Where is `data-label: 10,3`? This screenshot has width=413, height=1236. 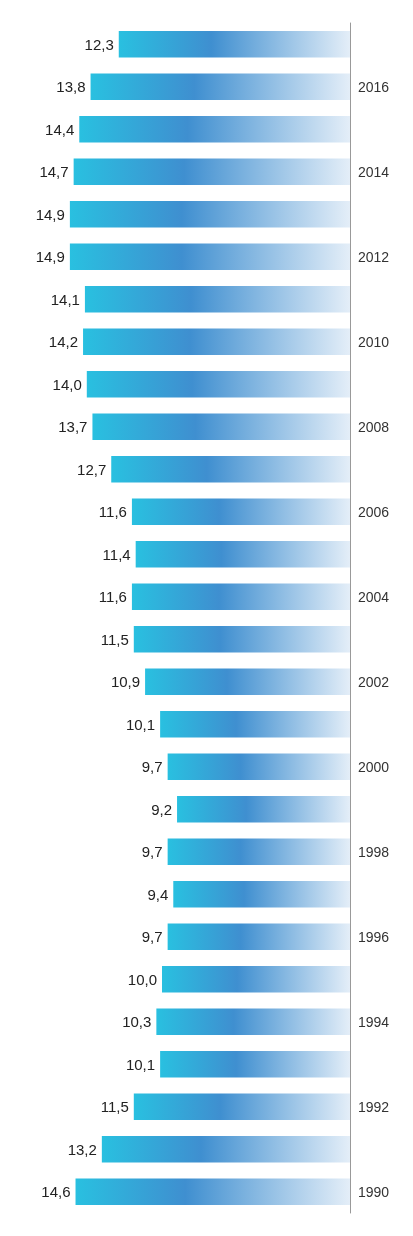 data-label: 10,3 is located at coordinates (137, 1022).